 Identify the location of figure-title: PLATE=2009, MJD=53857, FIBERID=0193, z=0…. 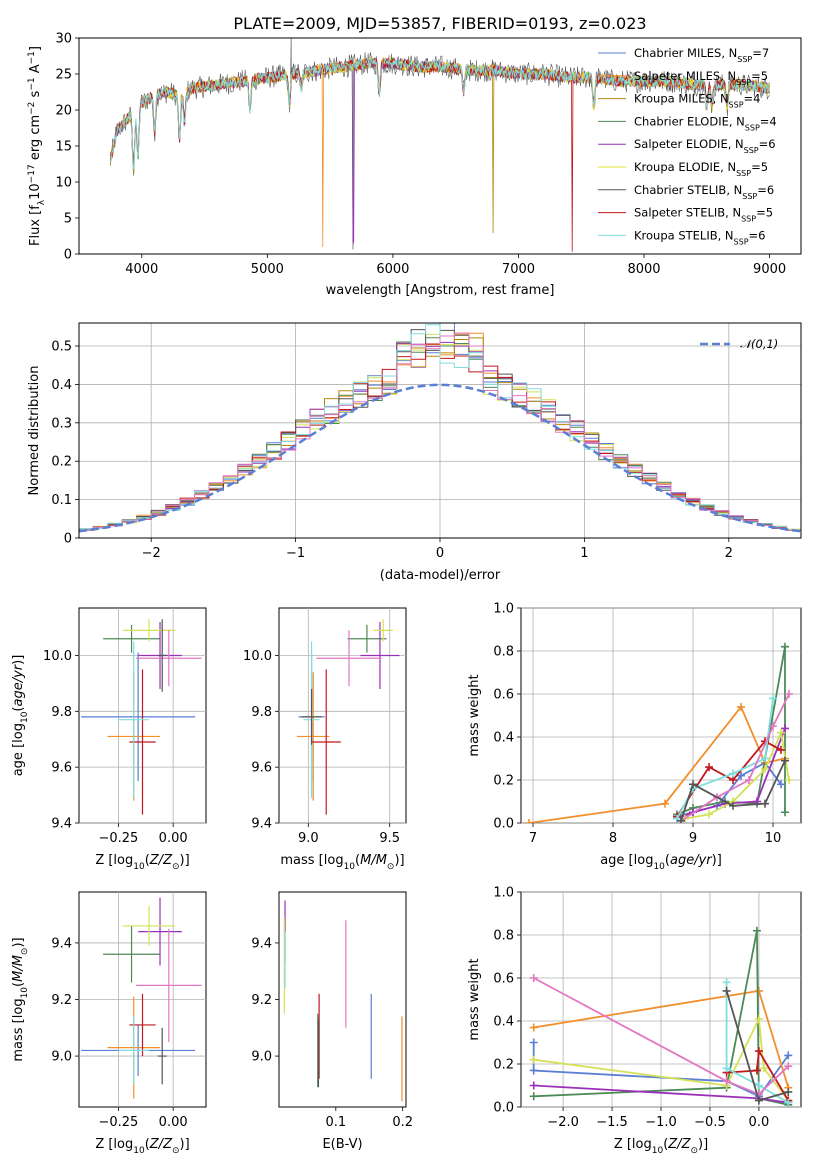
(439, 23).